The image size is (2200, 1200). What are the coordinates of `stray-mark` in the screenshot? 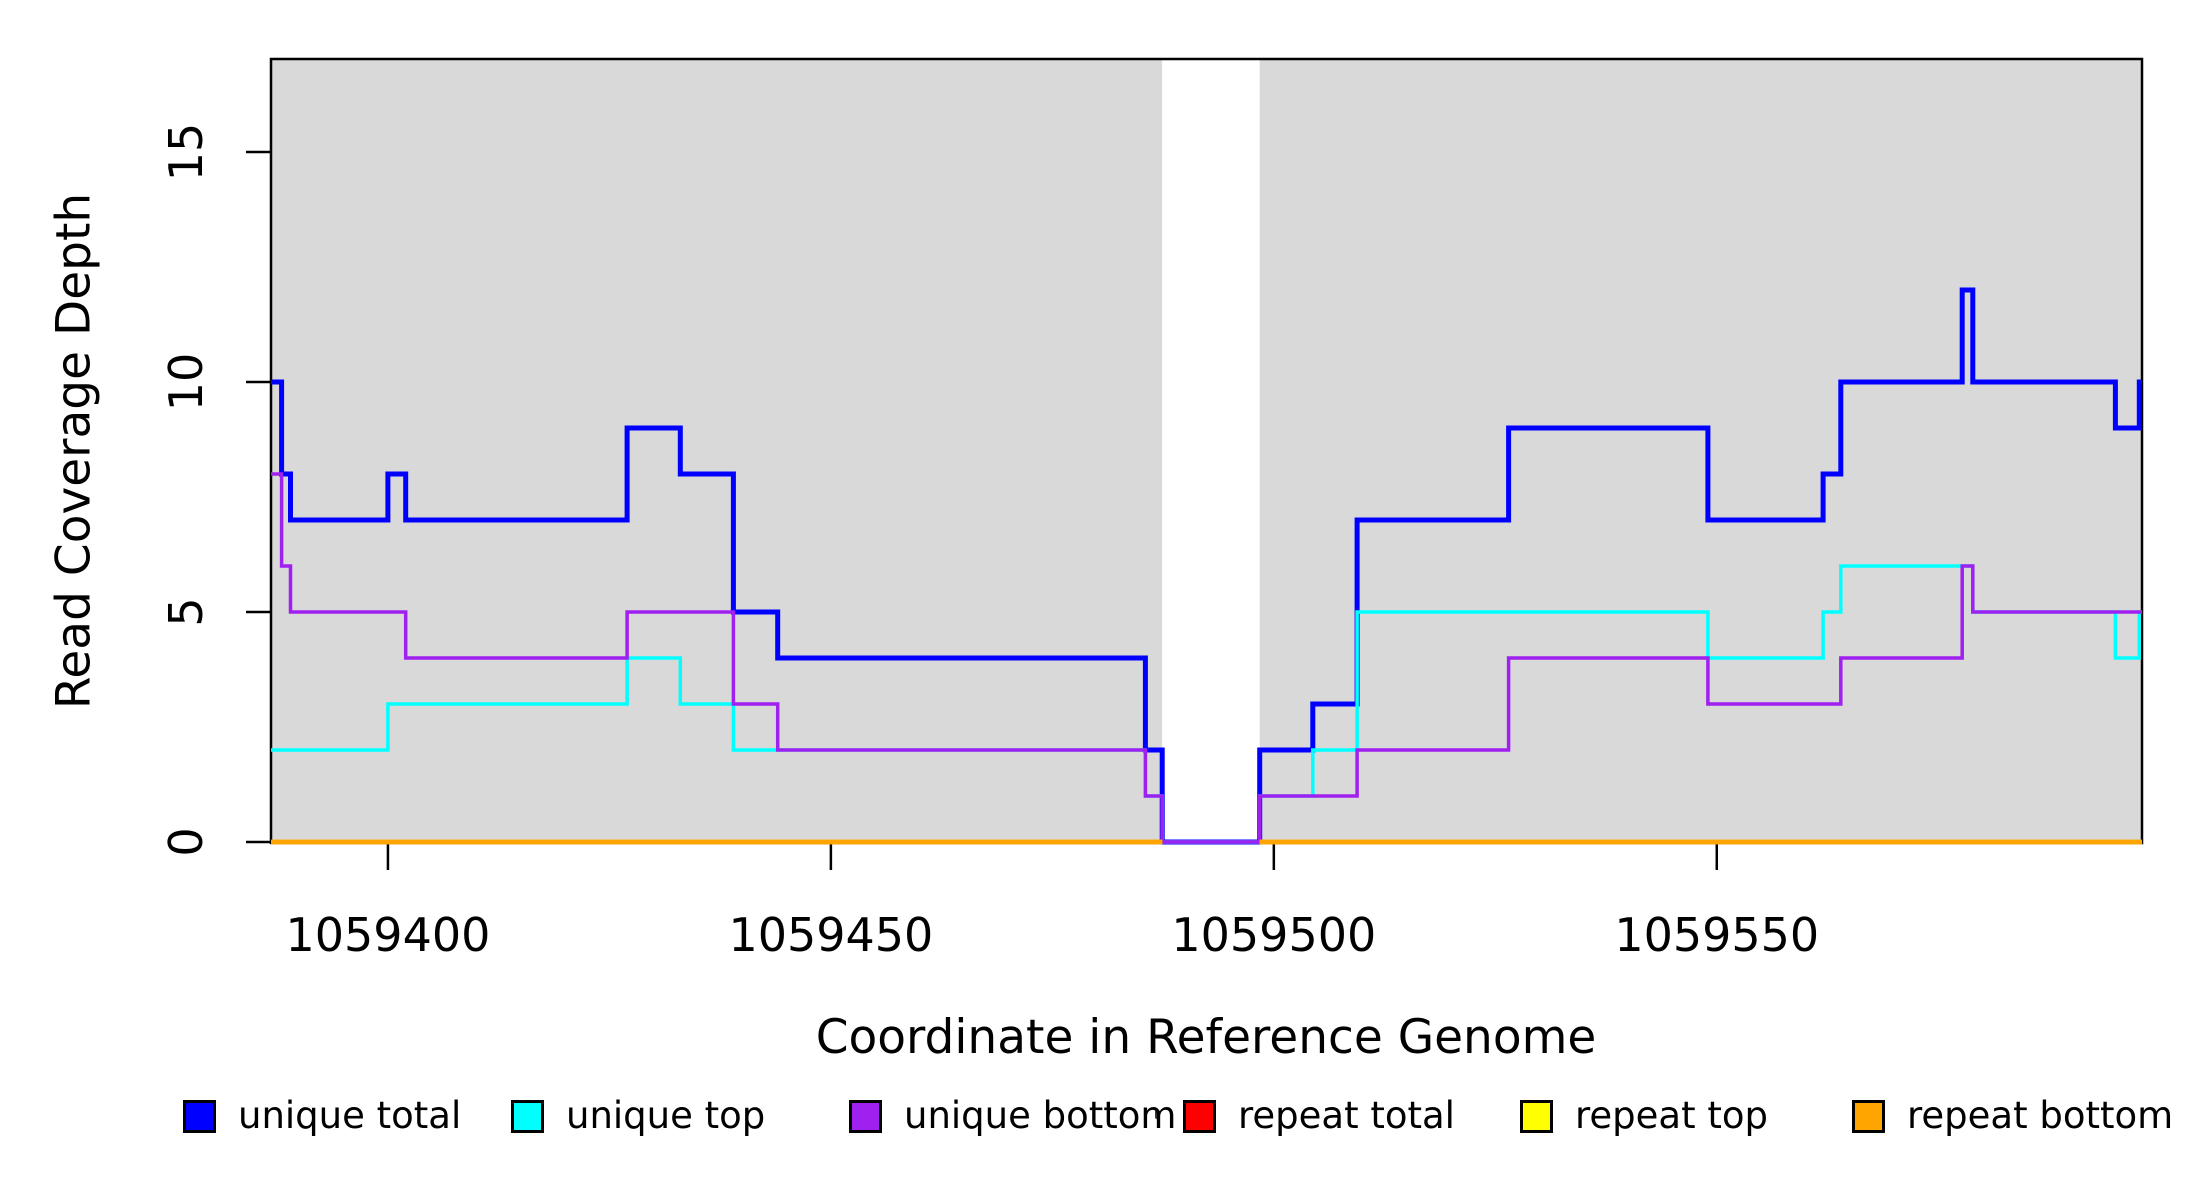 It's located at (1157, 1114).